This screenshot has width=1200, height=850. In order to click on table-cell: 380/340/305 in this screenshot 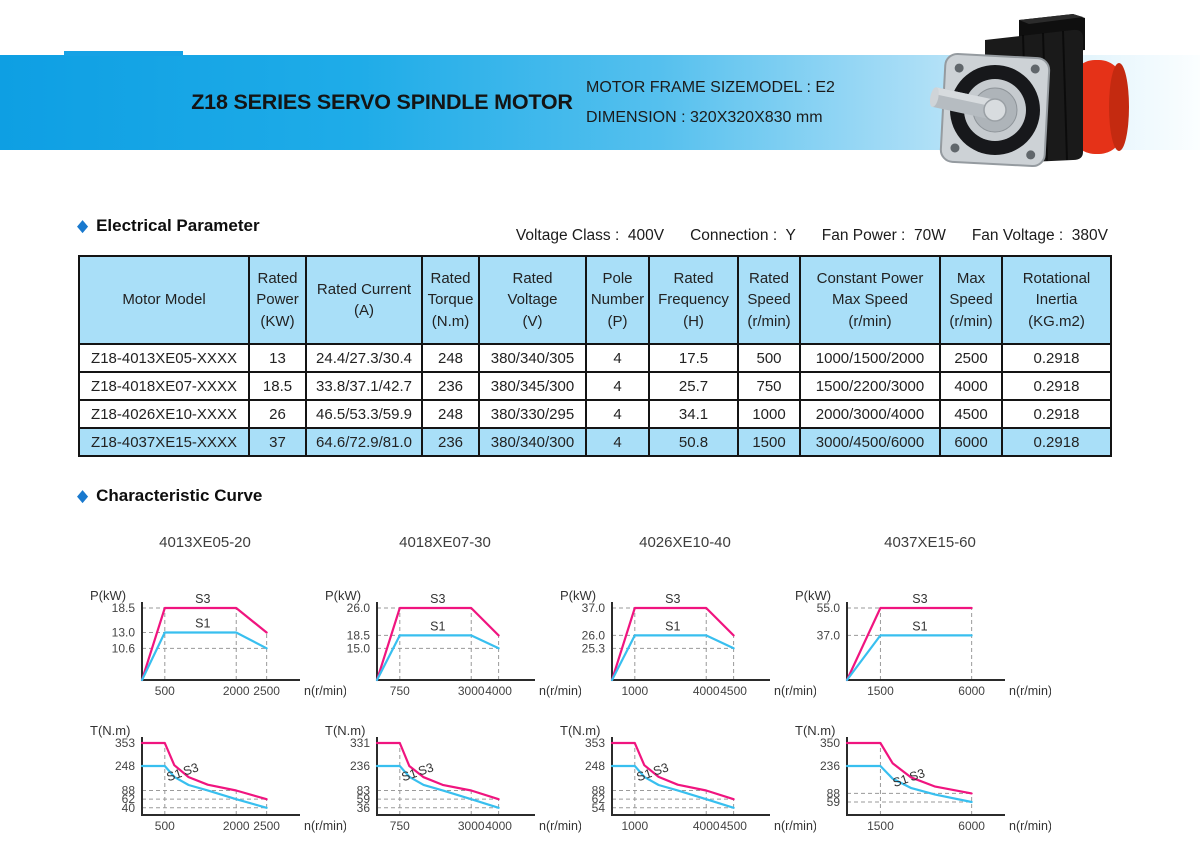, I will do `click(532, 358)`.